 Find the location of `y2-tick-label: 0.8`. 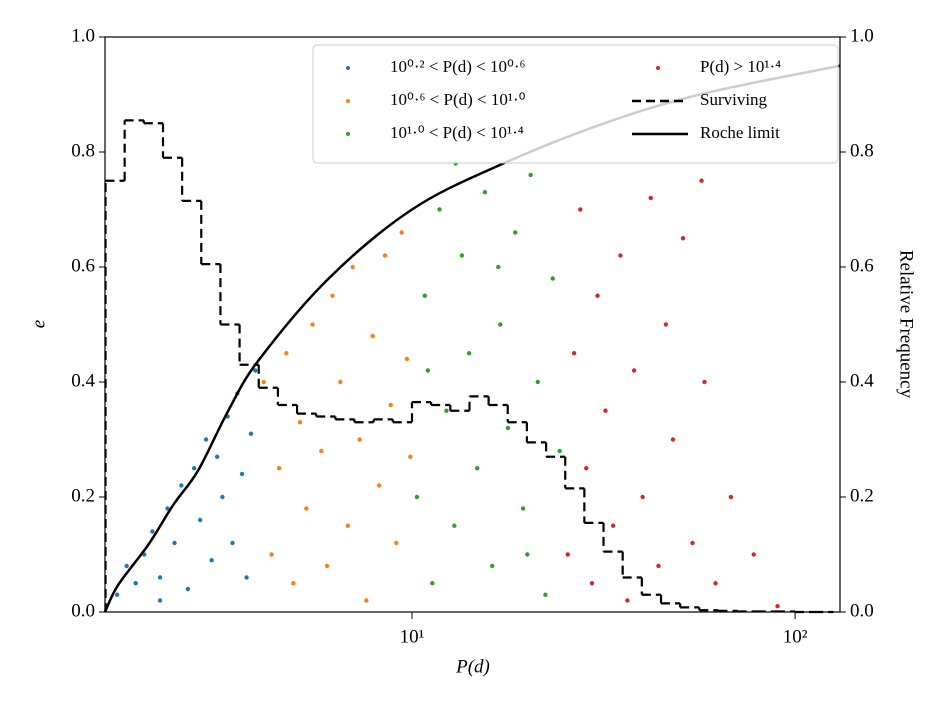

y2-tick-label: 0.8 is located at coordinates (862, 150).